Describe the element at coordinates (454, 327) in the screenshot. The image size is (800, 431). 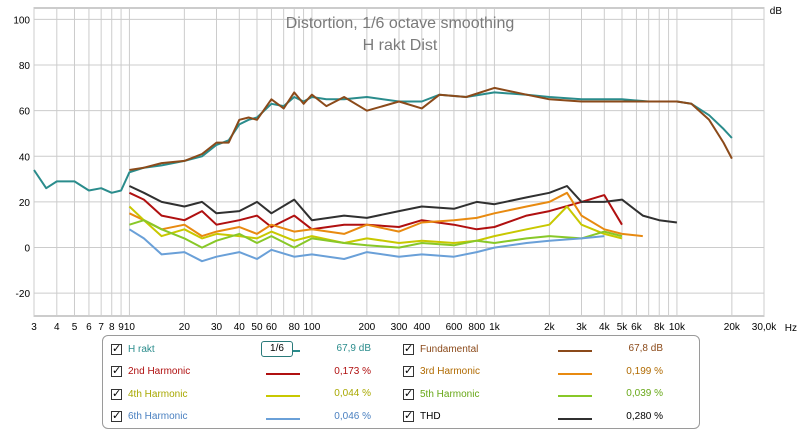
I see `x-tick-label: 600` at that location.